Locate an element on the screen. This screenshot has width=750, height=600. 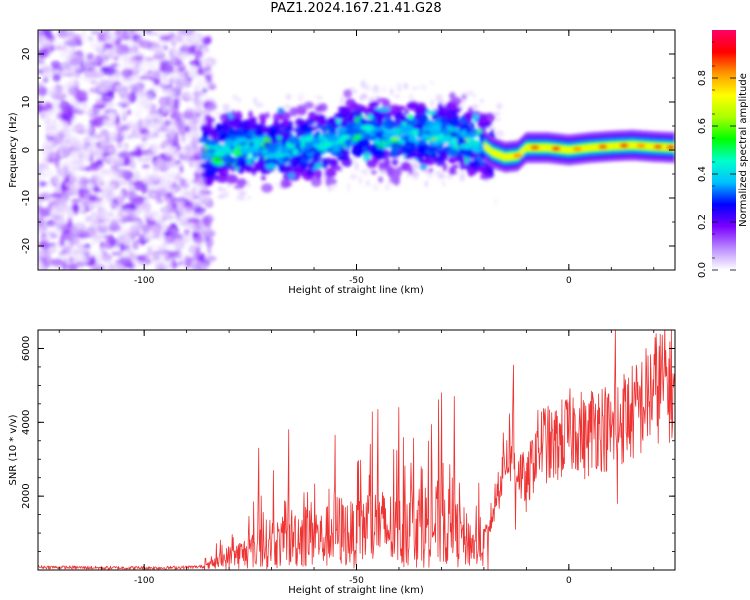
y-tick-label: 4000 is located at coordinates (26, 422).